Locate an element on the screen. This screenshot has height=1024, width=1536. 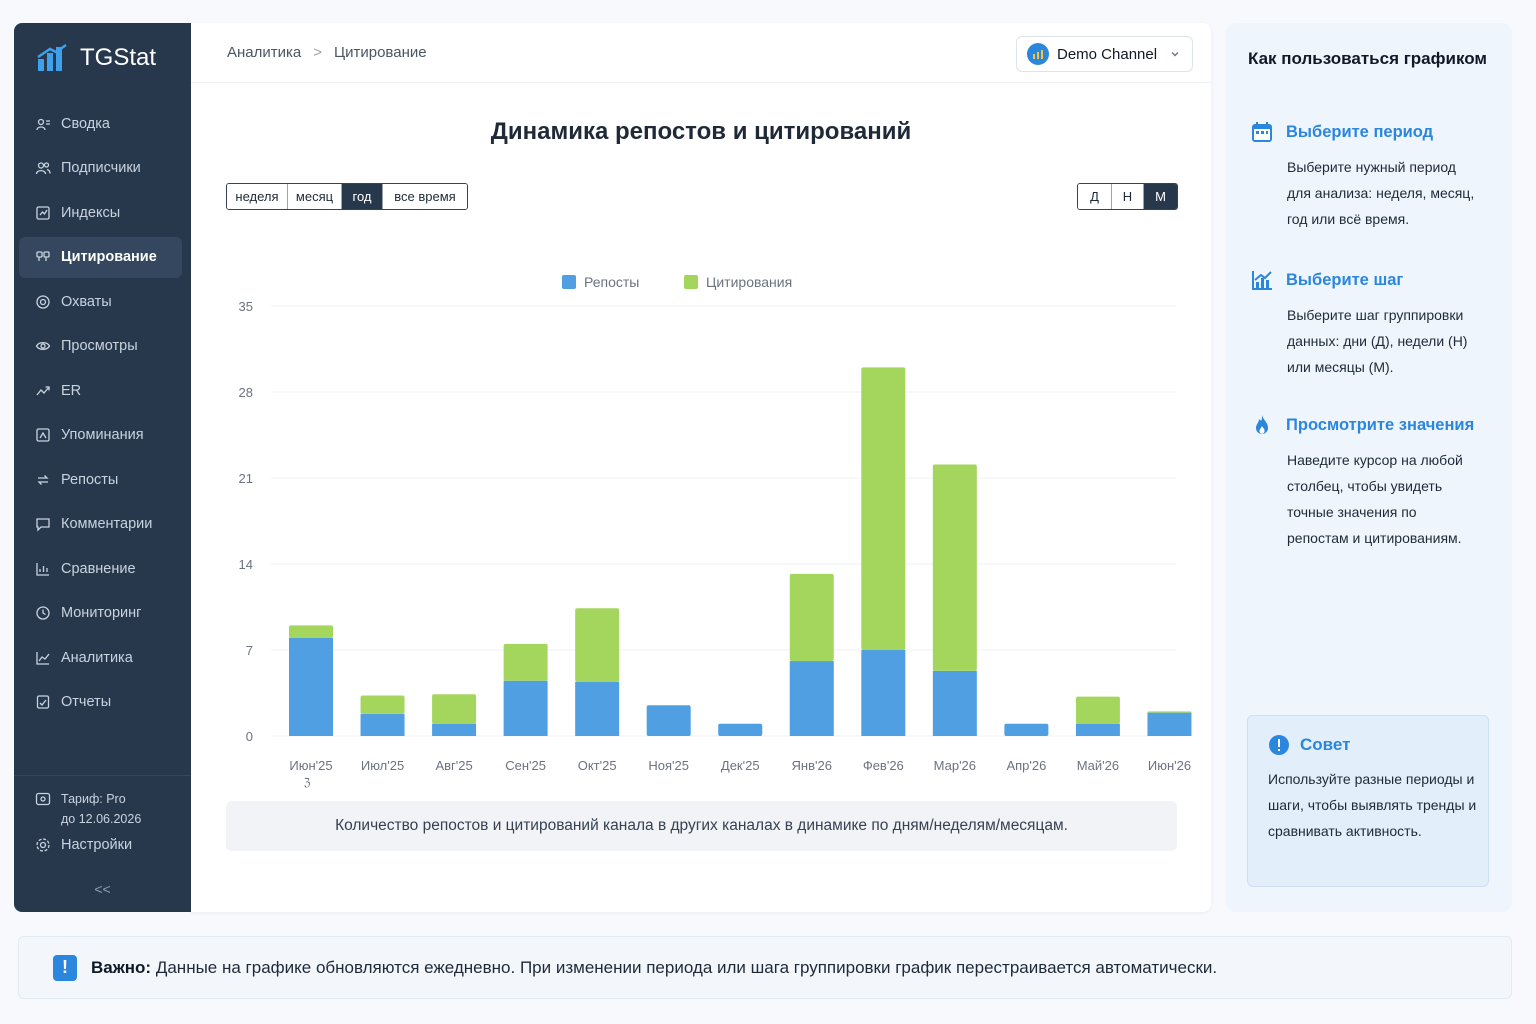
step-option: М is located at coordinates (1160, 196).